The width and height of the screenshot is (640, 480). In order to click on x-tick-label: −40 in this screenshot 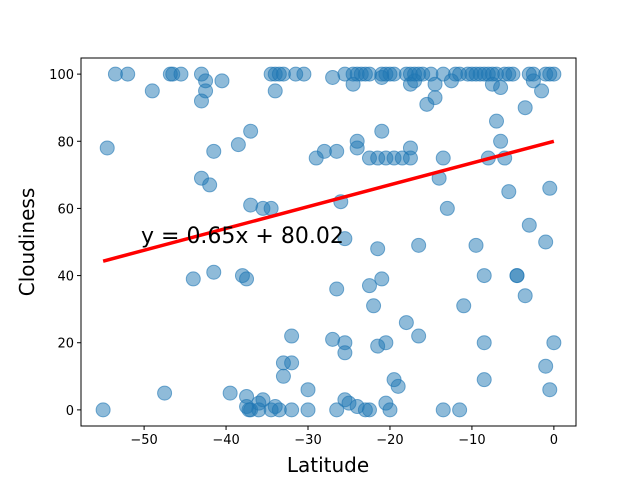, I will do `click(225, 440)`.